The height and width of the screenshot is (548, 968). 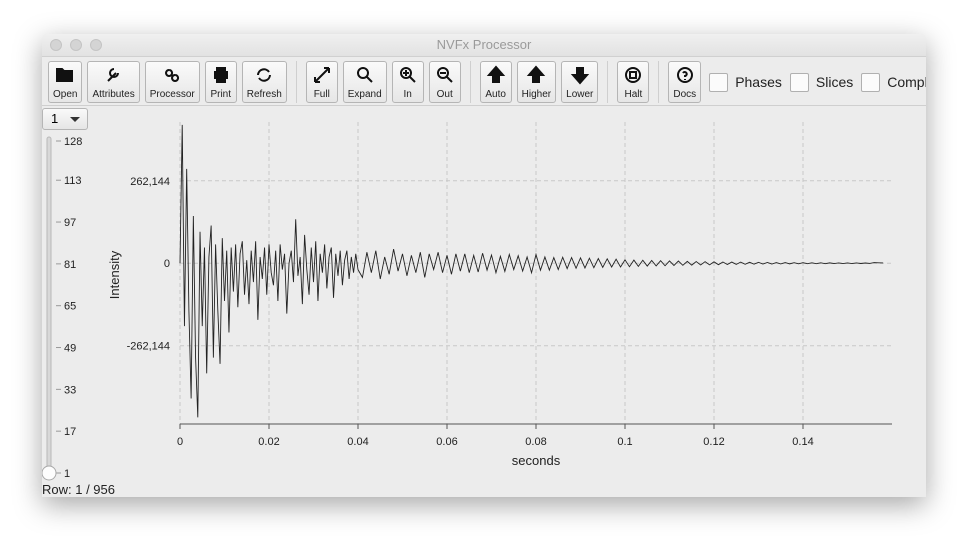 I want to click on x-tick-label: 0.08, so click(x=535, y=442).